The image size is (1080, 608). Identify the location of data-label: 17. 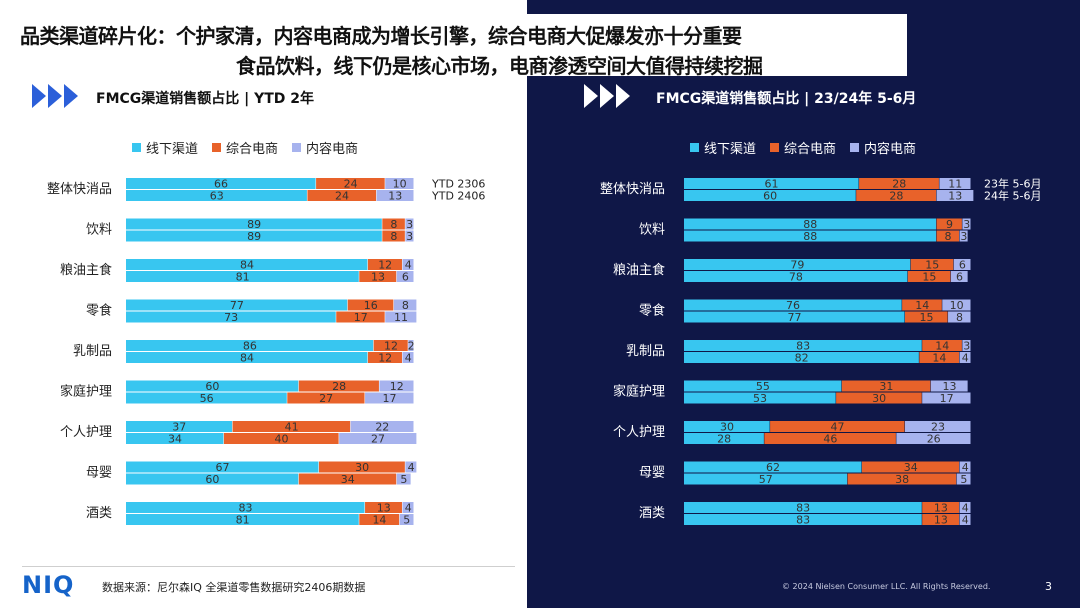
(947, 398).